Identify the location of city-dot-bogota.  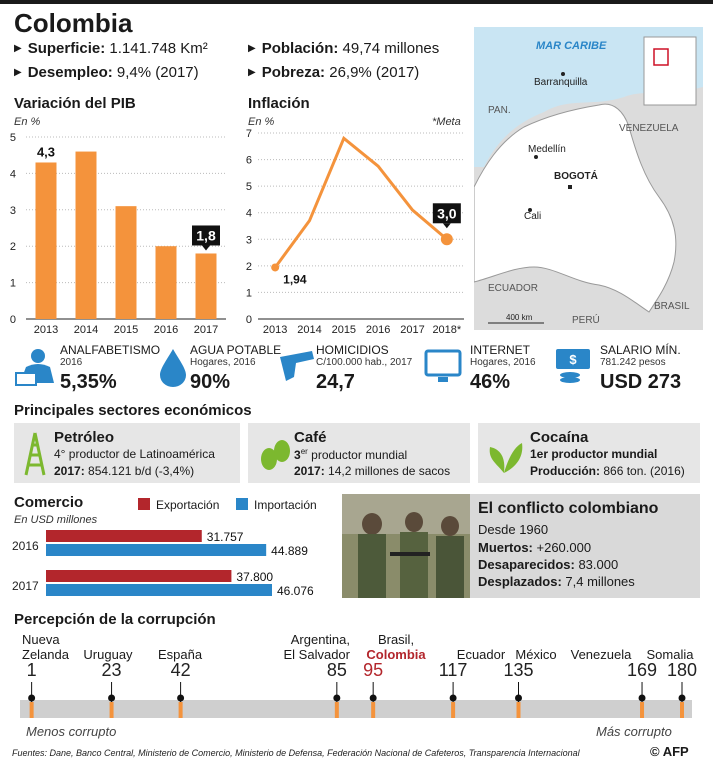
(570, 187).